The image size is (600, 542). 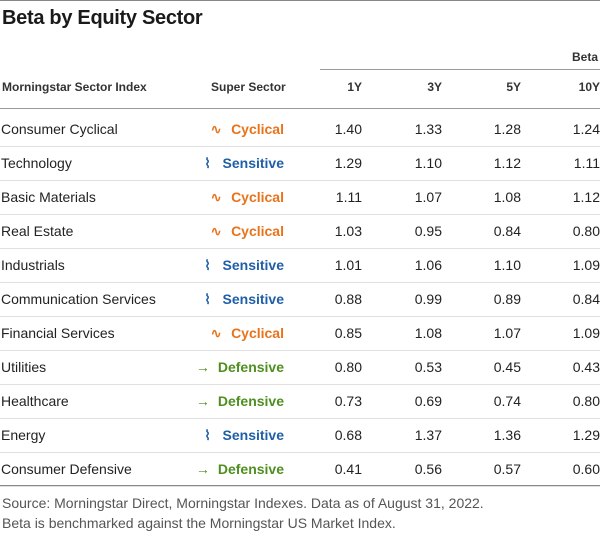 What do you see at coordinates (586, 299) in the screenshot?
I see `beta-10y: 0.84` at bounding box center [586, 299].